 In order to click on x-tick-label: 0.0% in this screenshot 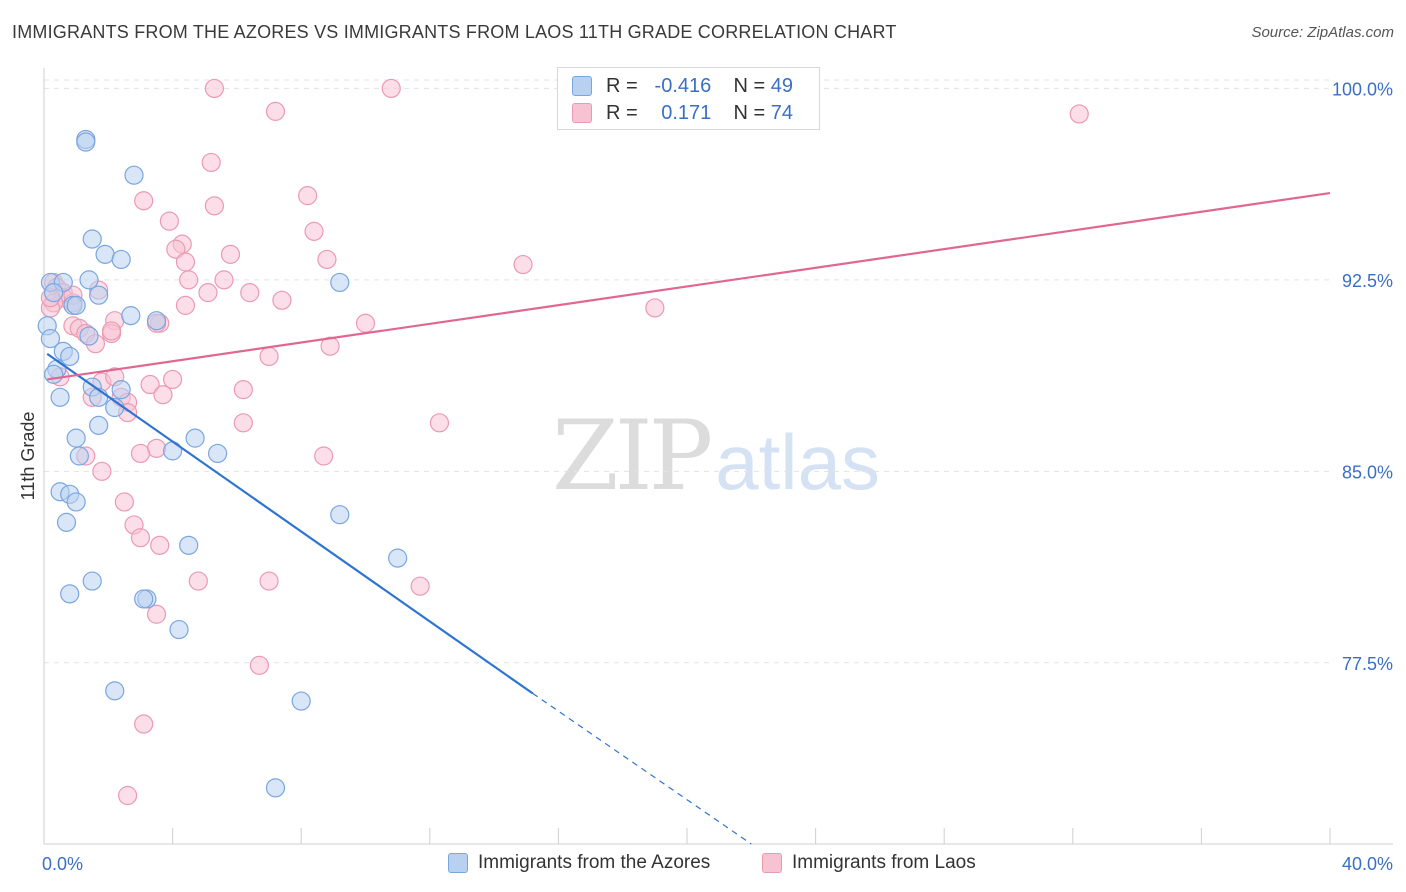, I will do `click(62, 864)`.